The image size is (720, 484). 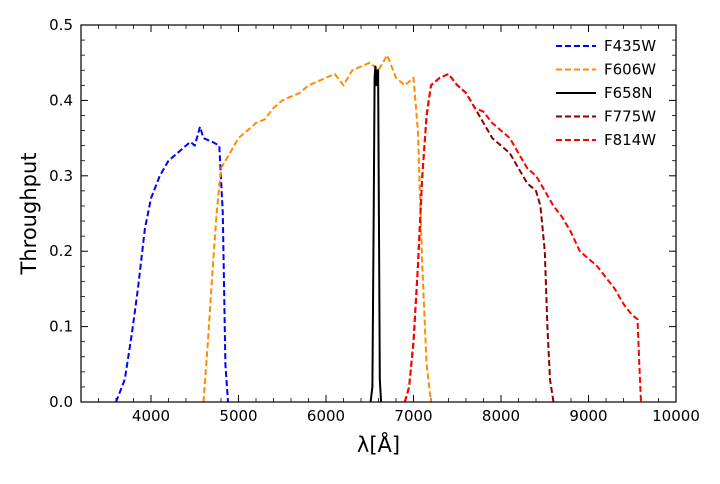 What do you see at coordinates (630, 140) in the screenshot?
I see `legend-label-f814w: F814W` at bounding box center [630, 140].